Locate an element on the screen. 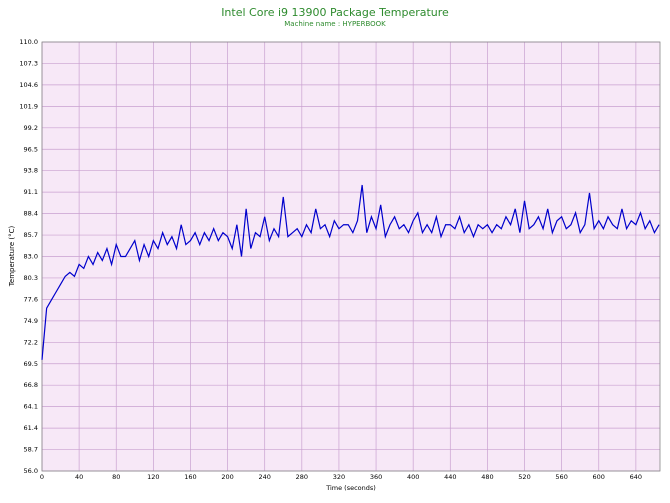 This screenshot has width=670, height=503. x-tick-label: 480 is located at coordinates (487, 477).